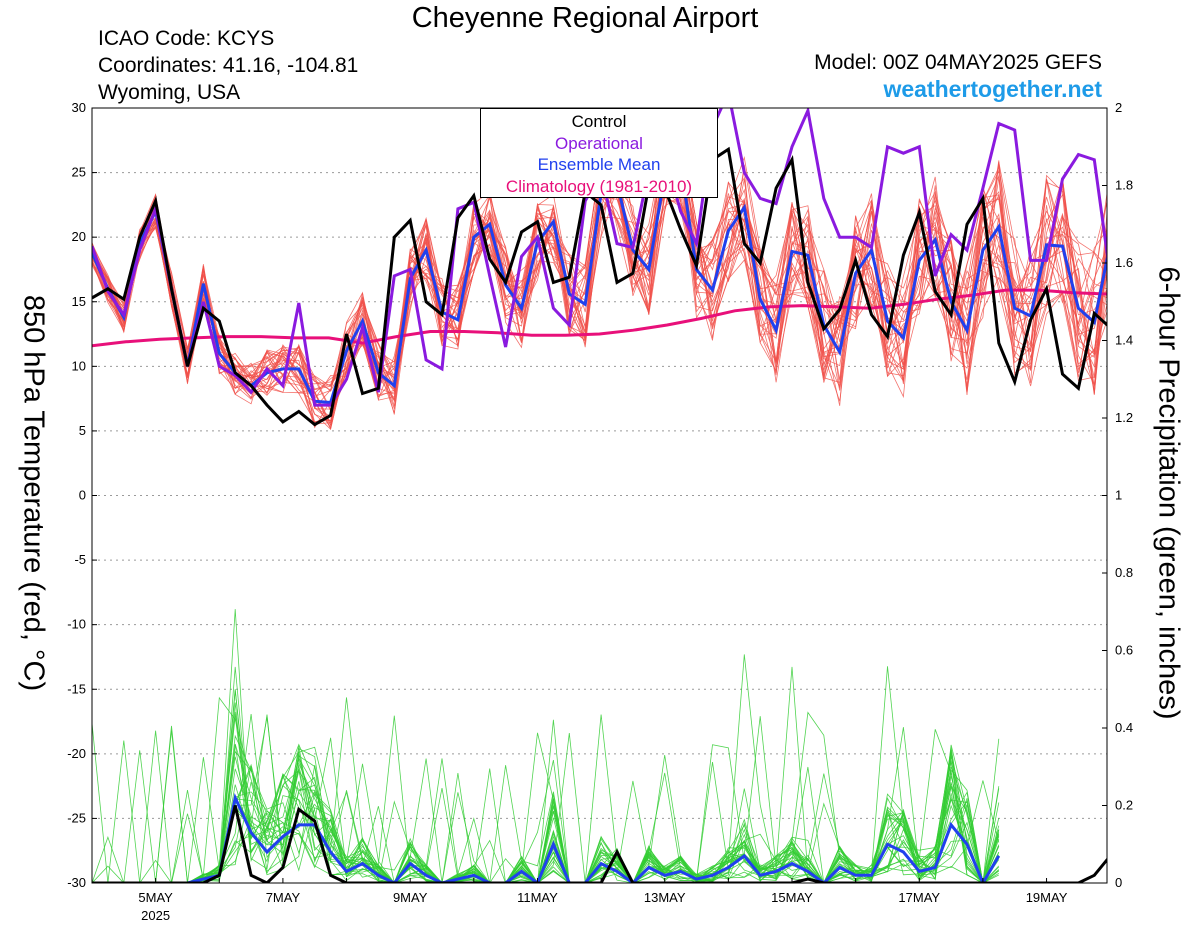 The height and width of the screenshot is (927, 1200). I want to click on y-tick-label-right: 1.8, so click(1124, 185).